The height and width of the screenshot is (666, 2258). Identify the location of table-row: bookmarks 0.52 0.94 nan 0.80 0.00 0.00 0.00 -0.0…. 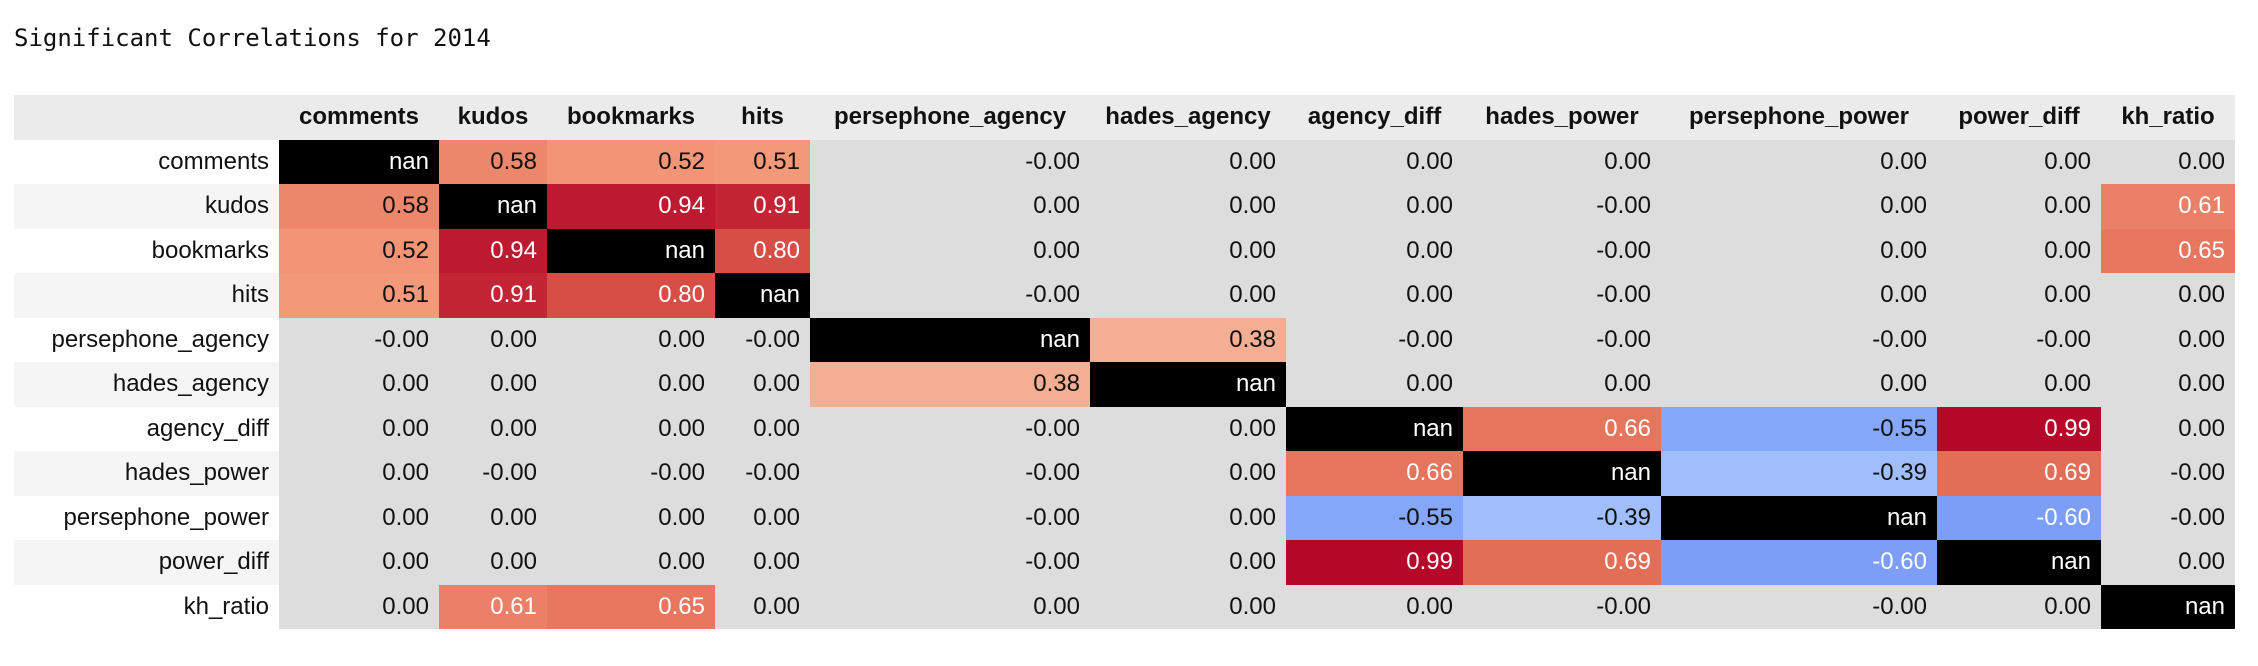
(1124, 250).